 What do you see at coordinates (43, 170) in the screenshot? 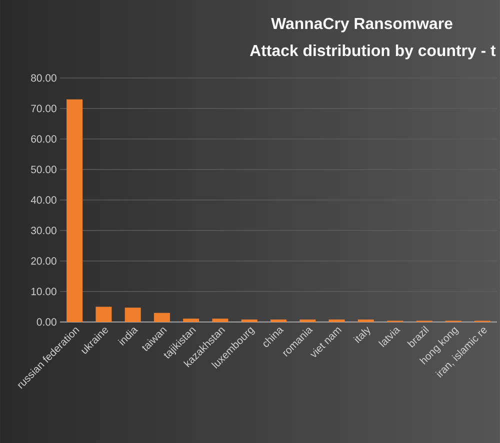
I see `y-tick-label: 50.00` at bounding box center [43, 170].